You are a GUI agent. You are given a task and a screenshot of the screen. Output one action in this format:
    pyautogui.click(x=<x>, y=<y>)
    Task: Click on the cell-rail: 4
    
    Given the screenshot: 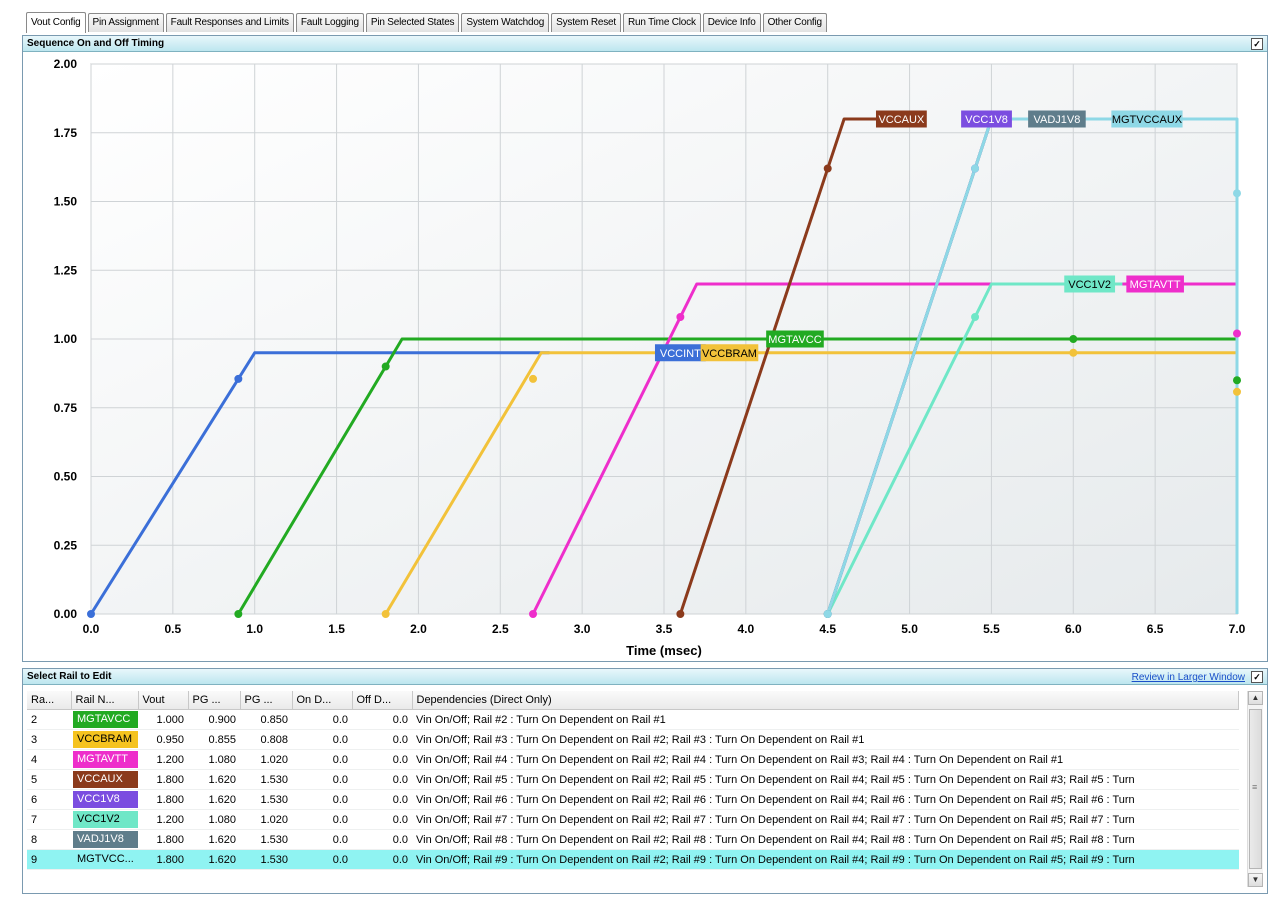 What is the action you would take?
    pyautogui.click(x=49, y=759)
    